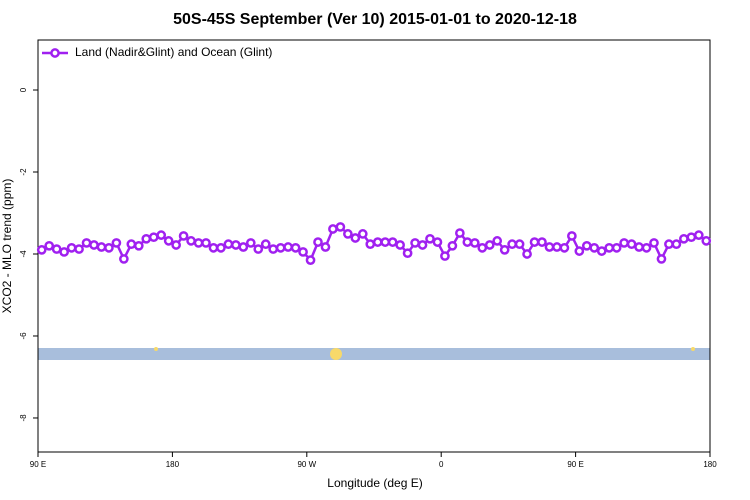 The height and width of the screenshot is (500, 750). Describe the element at coordinates (23, 172) in the screenshot. I see `y-tick-label: -2` at that location.